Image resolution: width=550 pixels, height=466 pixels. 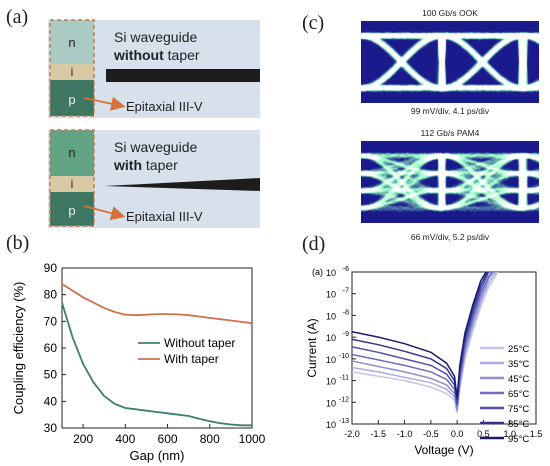 I want to click on y-tick-exponent: -8, so click(x=346, y=312).